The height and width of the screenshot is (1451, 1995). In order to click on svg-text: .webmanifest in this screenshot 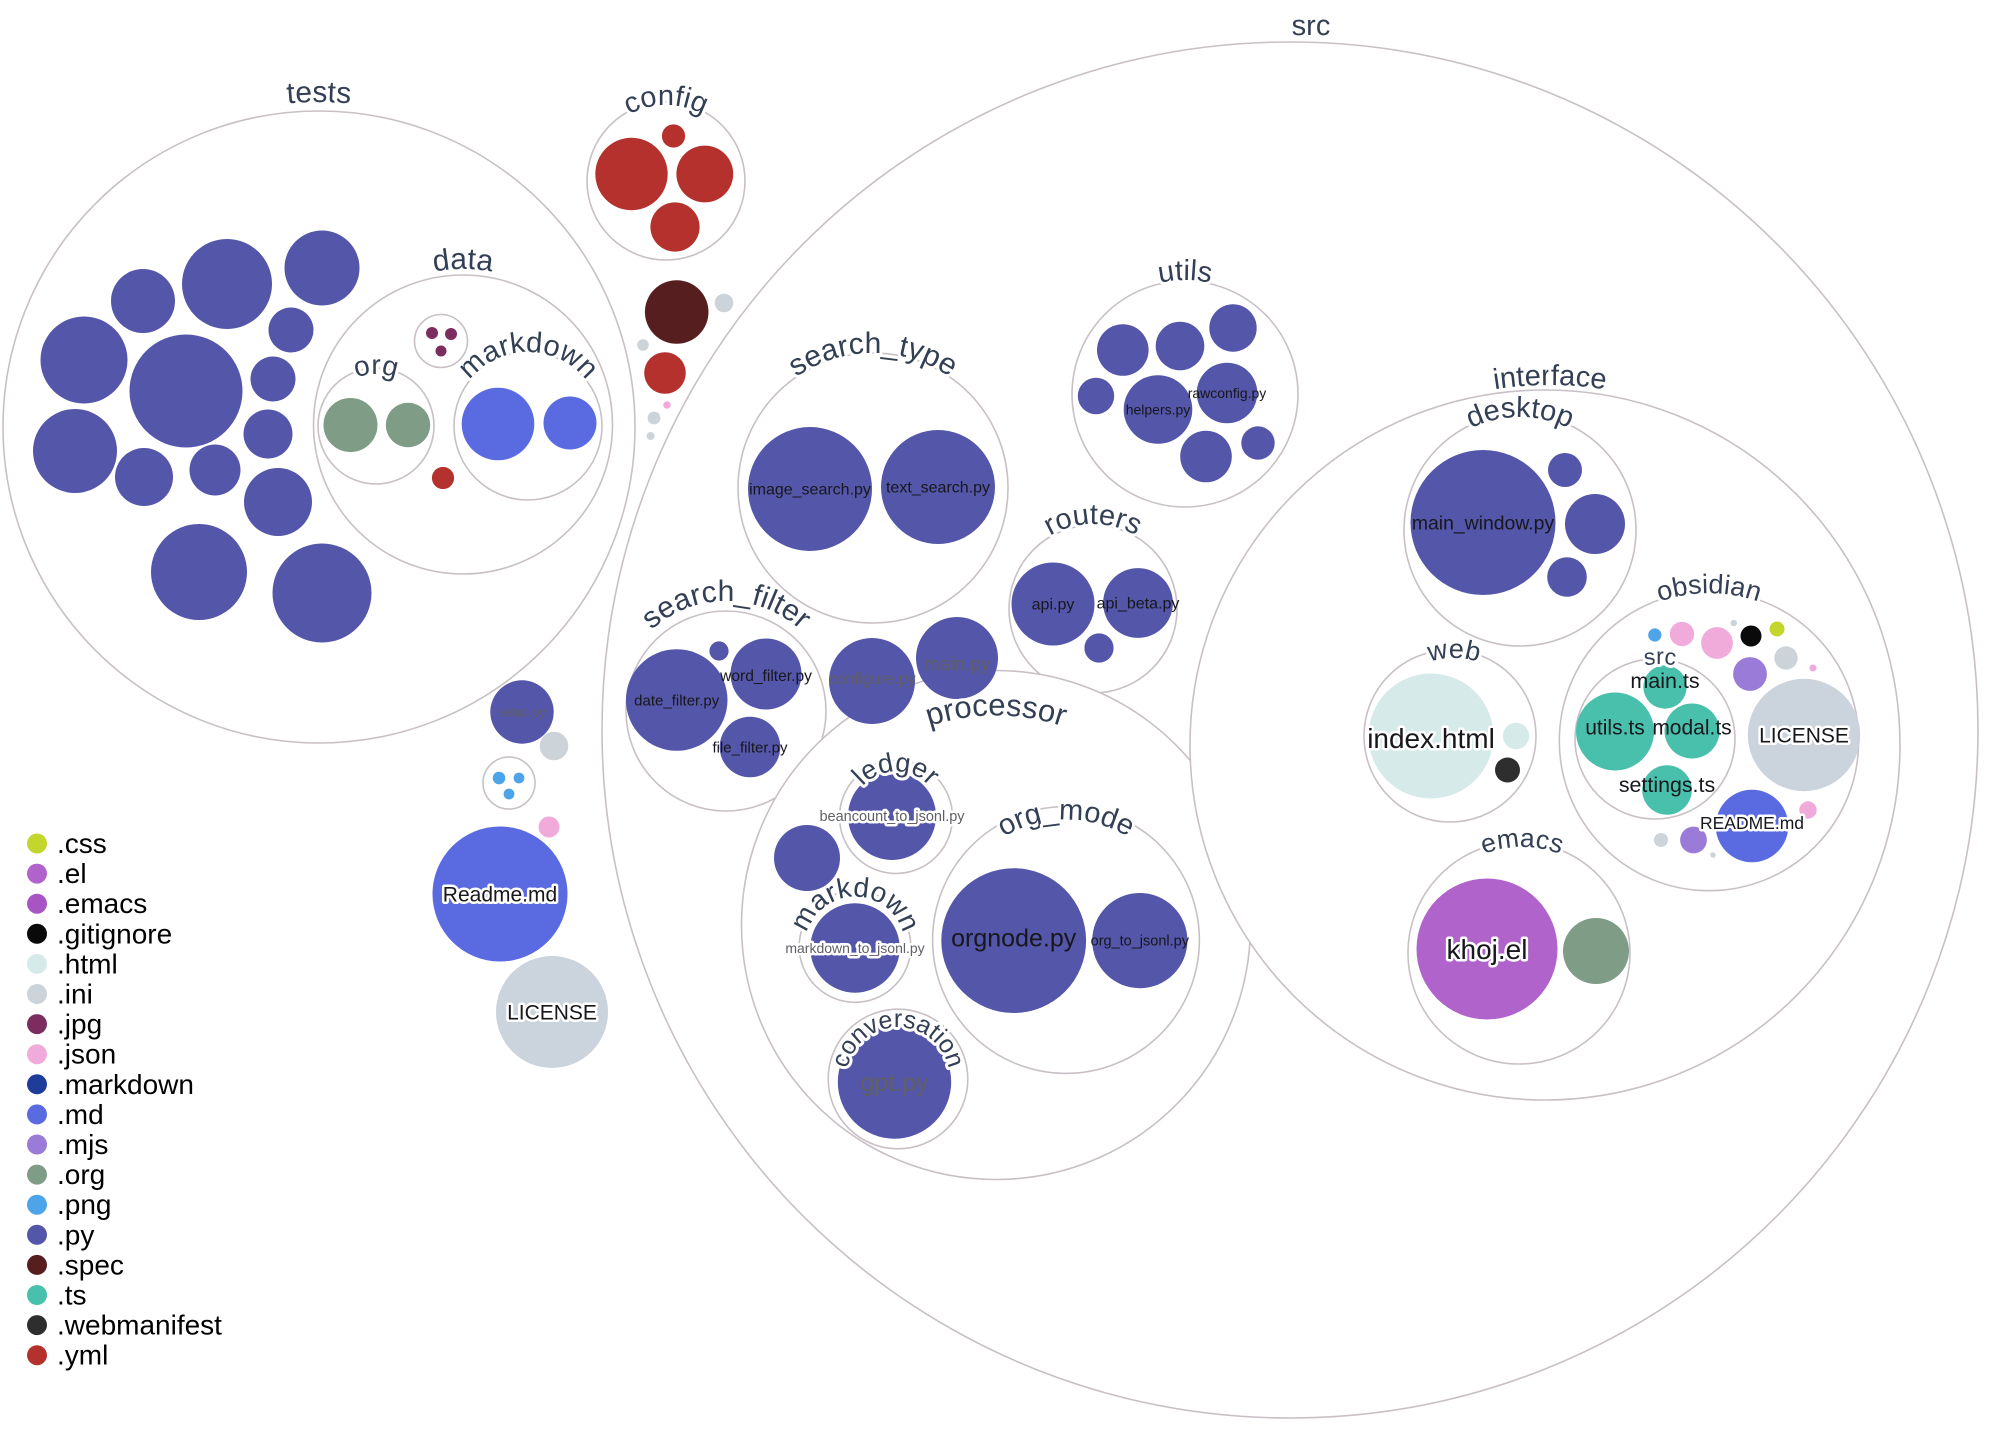, I will do `click(139, 1325)`.